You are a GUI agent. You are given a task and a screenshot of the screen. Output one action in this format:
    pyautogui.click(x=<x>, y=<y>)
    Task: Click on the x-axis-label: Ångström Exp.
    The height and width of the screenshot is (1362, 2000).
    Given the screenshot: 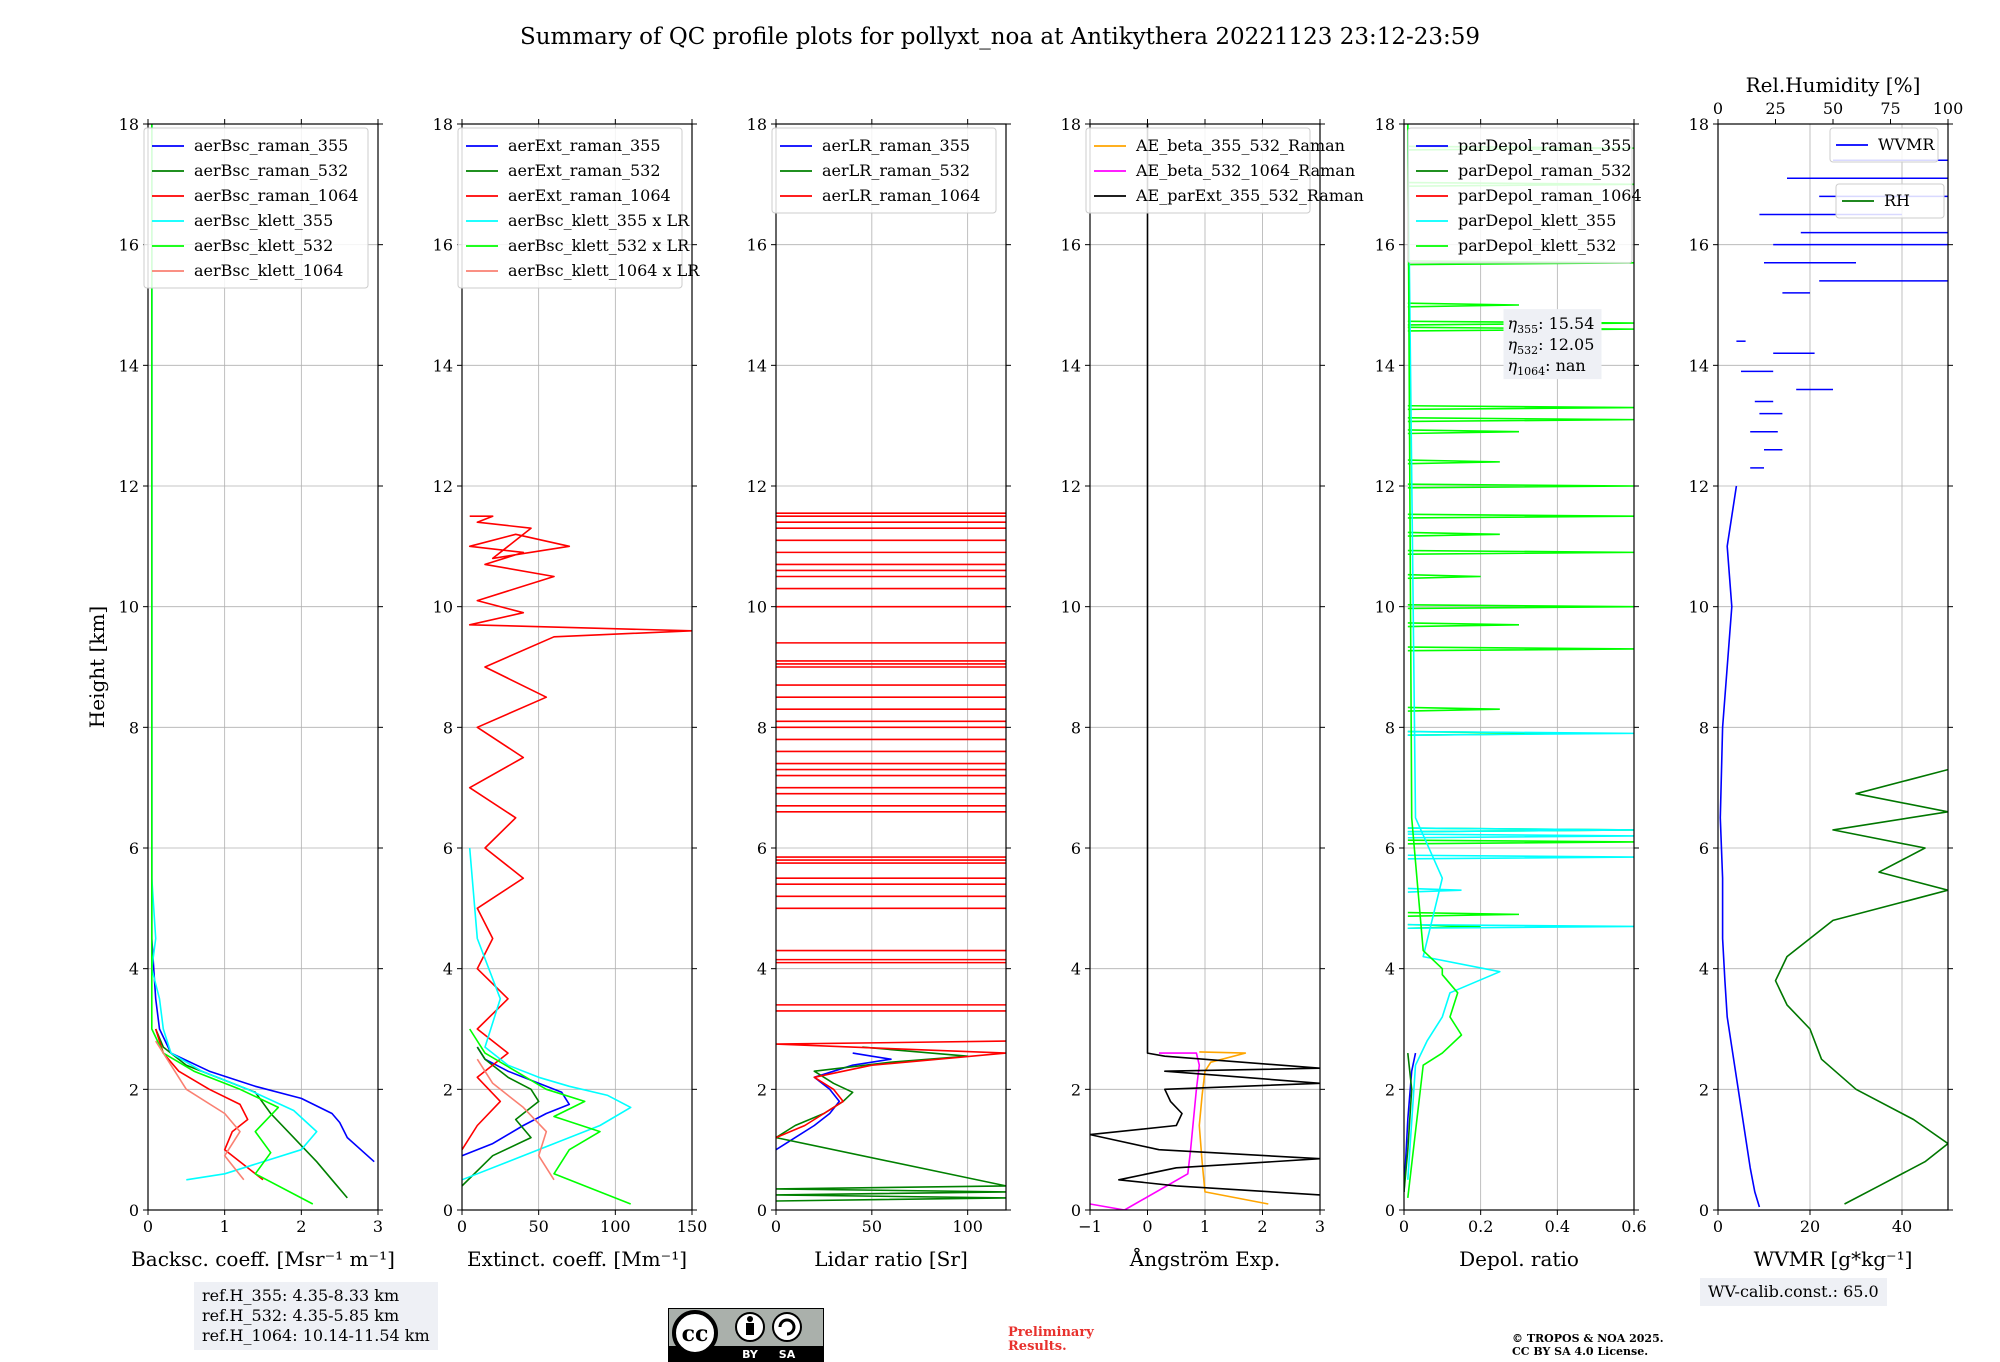 What is the action you would take?
    pyautogui.click(x=1204, y=1258)
    